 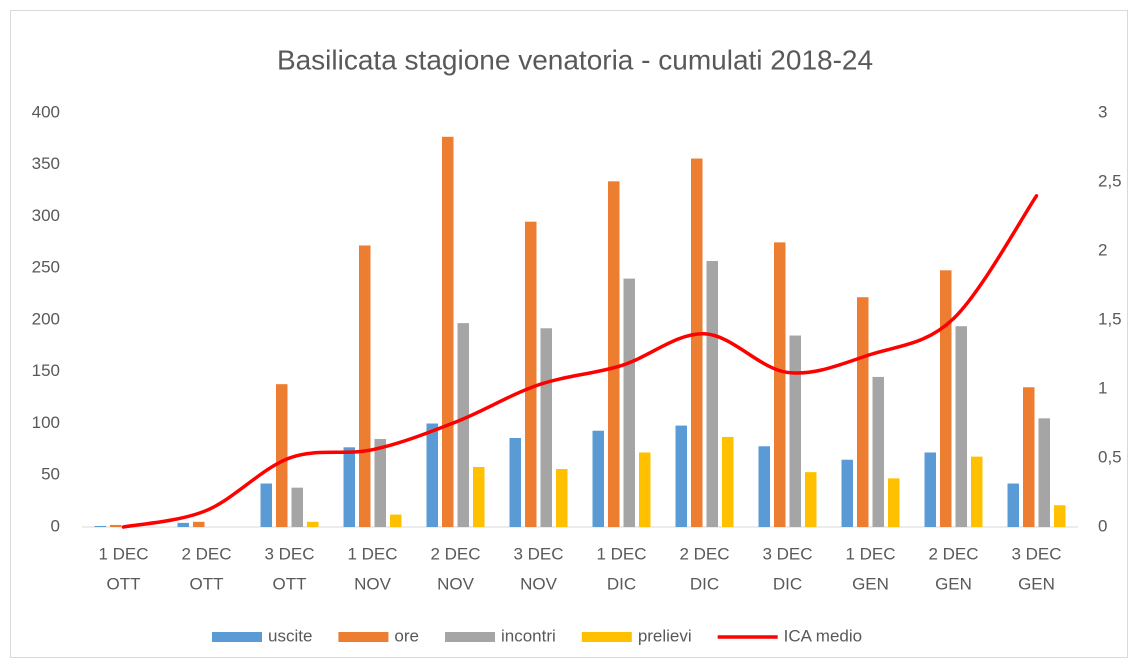 I want to click on y-tick-label: 250, so click(x=46, y=267).